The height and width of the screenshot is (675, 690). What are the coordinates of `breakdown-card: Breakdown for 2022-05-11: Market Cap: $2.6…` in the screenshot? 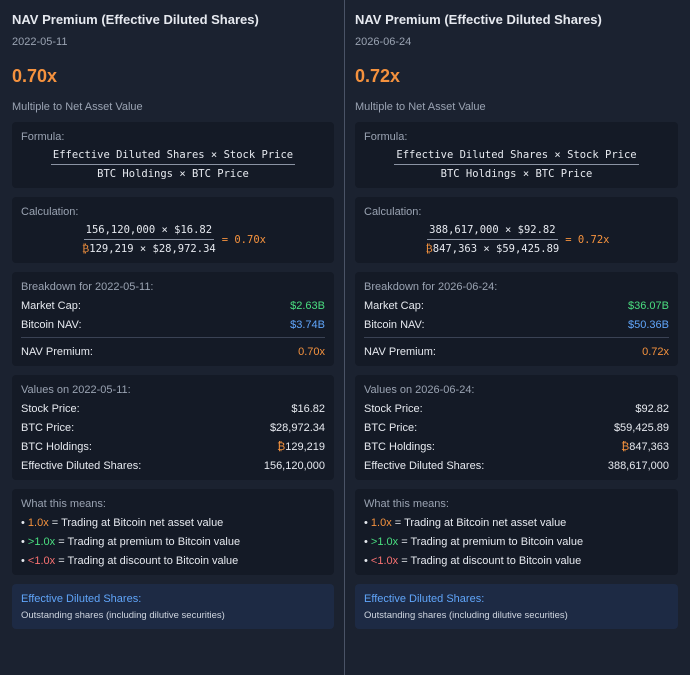 It's located at (173, 319).